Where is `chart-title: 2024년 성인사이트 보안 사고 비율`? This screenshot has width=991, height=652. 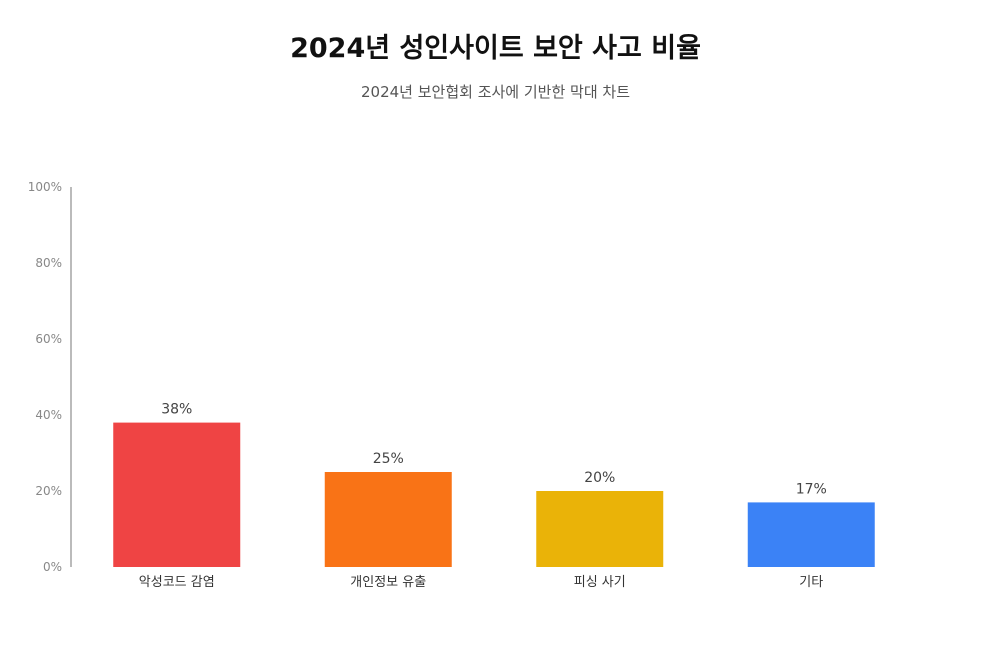
chart-title: 2024년 성인사이트 보안 사고 비율 is located at coordinates (495, 48).